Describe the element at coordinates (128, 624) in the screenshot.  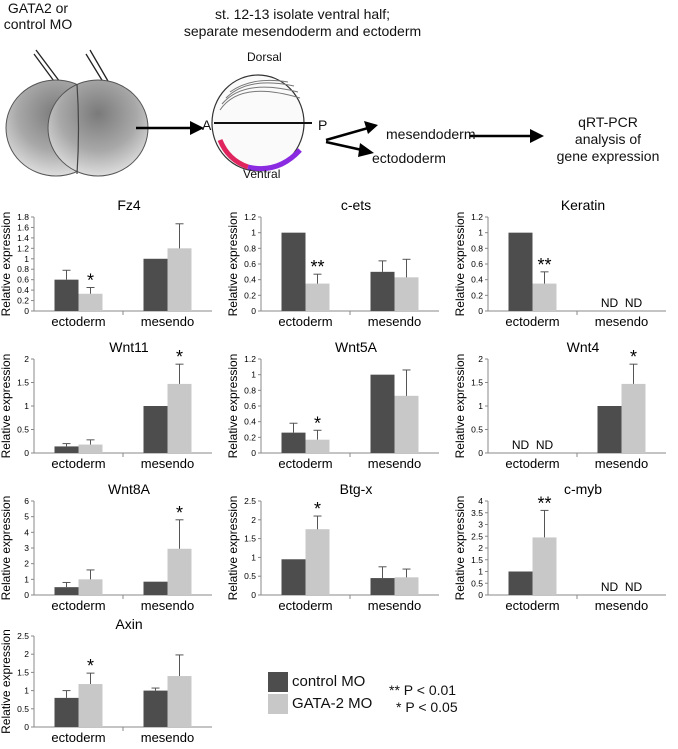
I see `chart-title-axin: Axin` at that location.